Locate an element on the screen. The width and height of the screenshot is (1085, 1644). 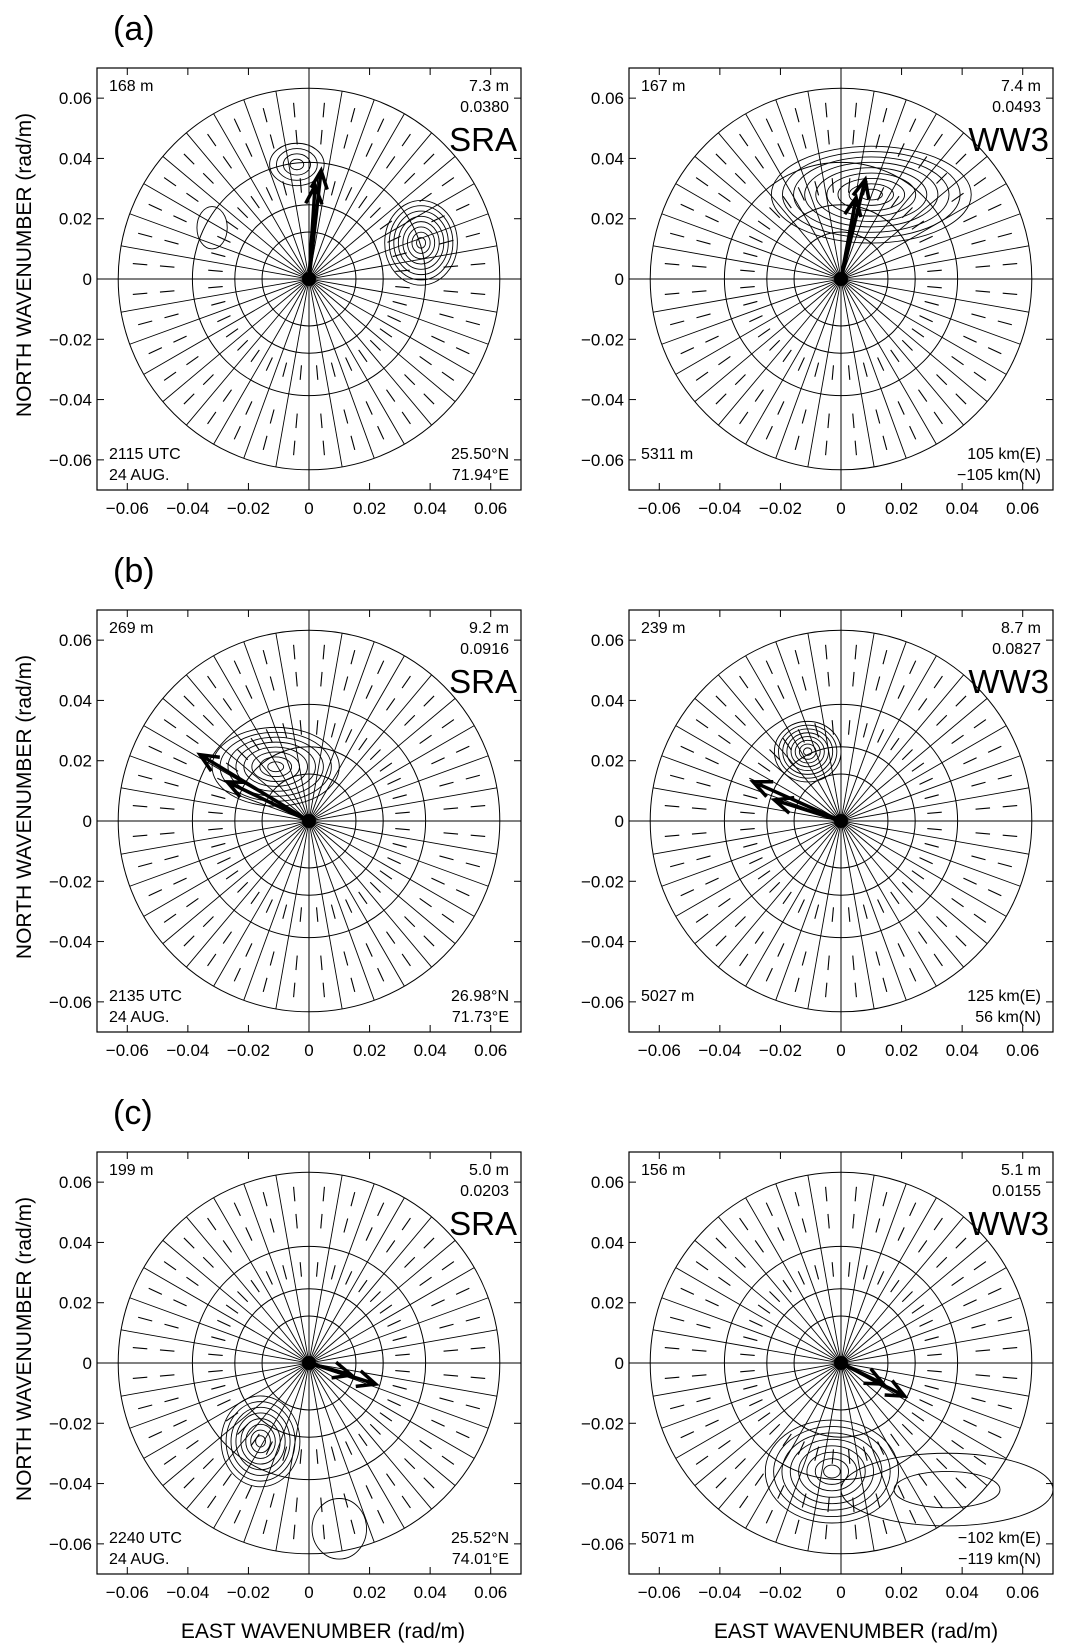
x-tick-label: 0.06 is located at coordinates (490, 508).